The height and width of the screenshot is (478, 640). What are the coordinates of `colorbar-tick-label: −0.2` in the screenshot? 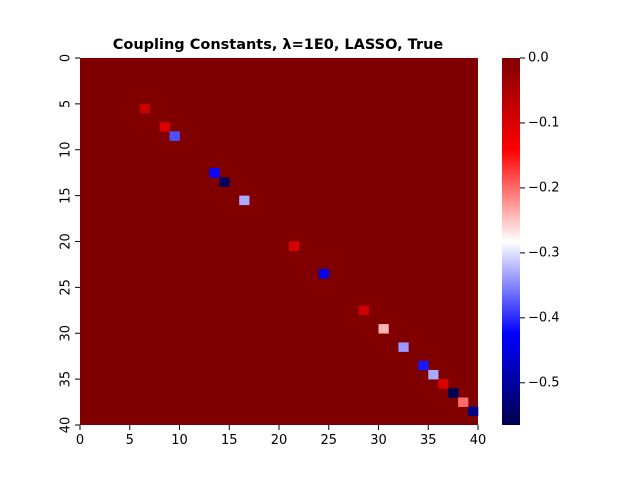 It's located at (544, 187).